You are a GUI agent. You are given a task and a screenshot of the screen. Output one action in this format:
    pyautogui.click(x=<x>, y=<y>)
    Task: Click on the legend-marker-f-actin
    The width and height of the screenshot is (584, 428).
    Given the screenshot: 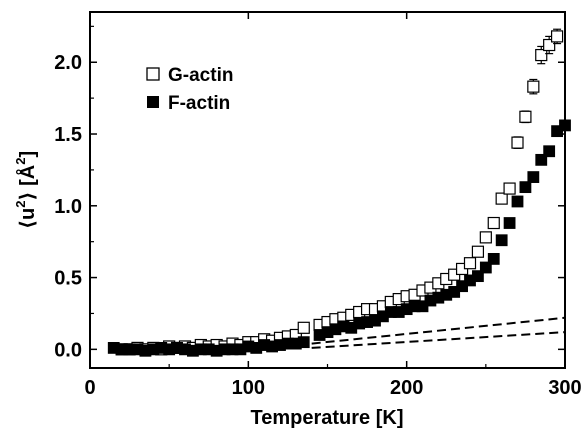 What is the action you would take?
    pyautogui.click(x=153, y=102)
    